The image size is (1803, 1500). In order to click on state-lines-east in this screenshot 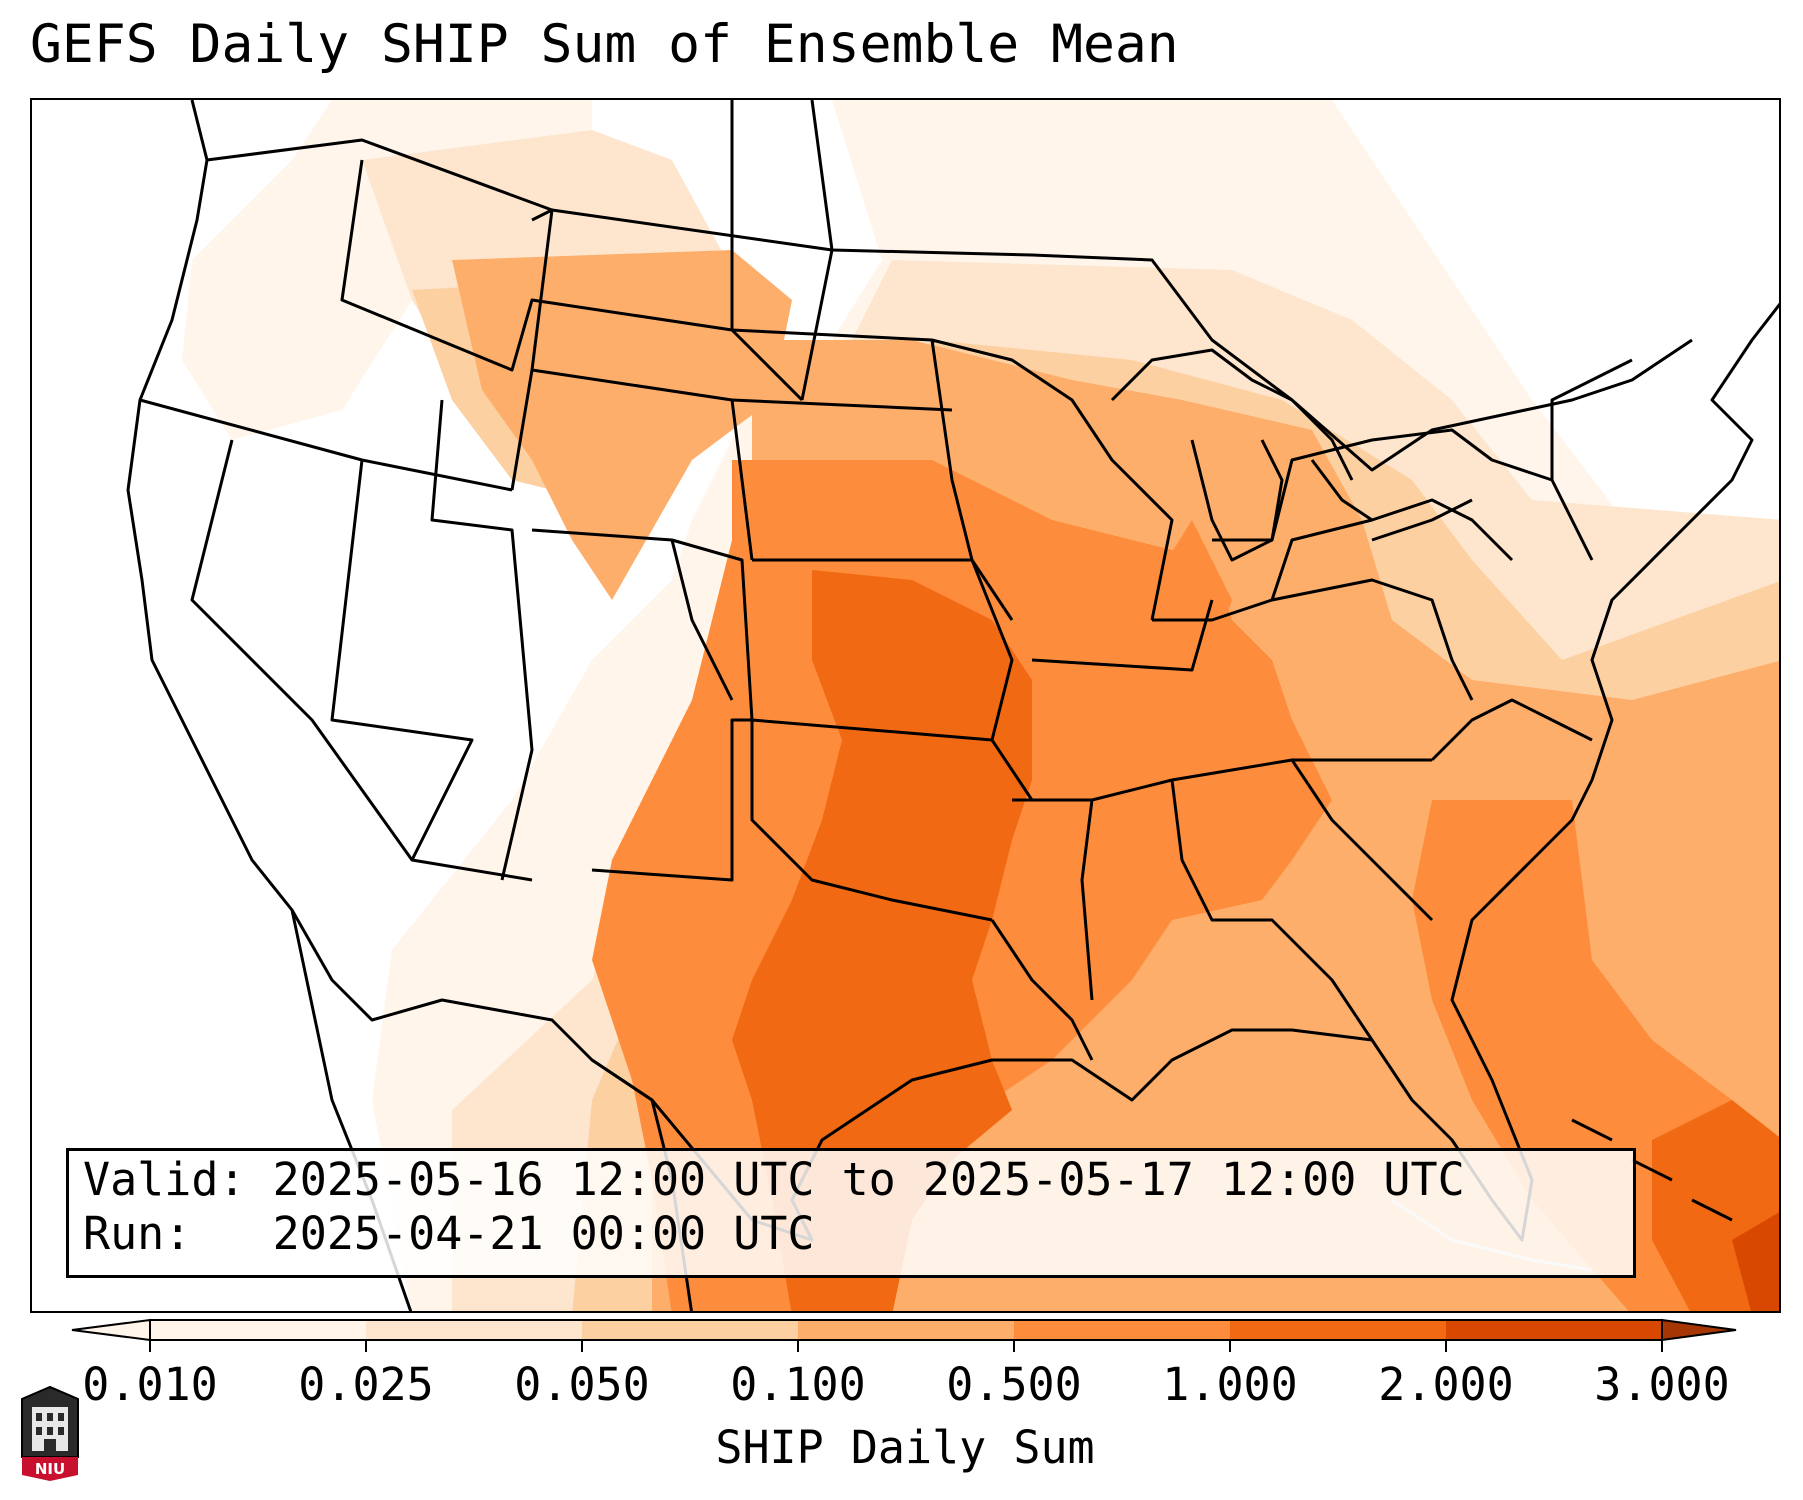, I will do `click(1392, 560)`.